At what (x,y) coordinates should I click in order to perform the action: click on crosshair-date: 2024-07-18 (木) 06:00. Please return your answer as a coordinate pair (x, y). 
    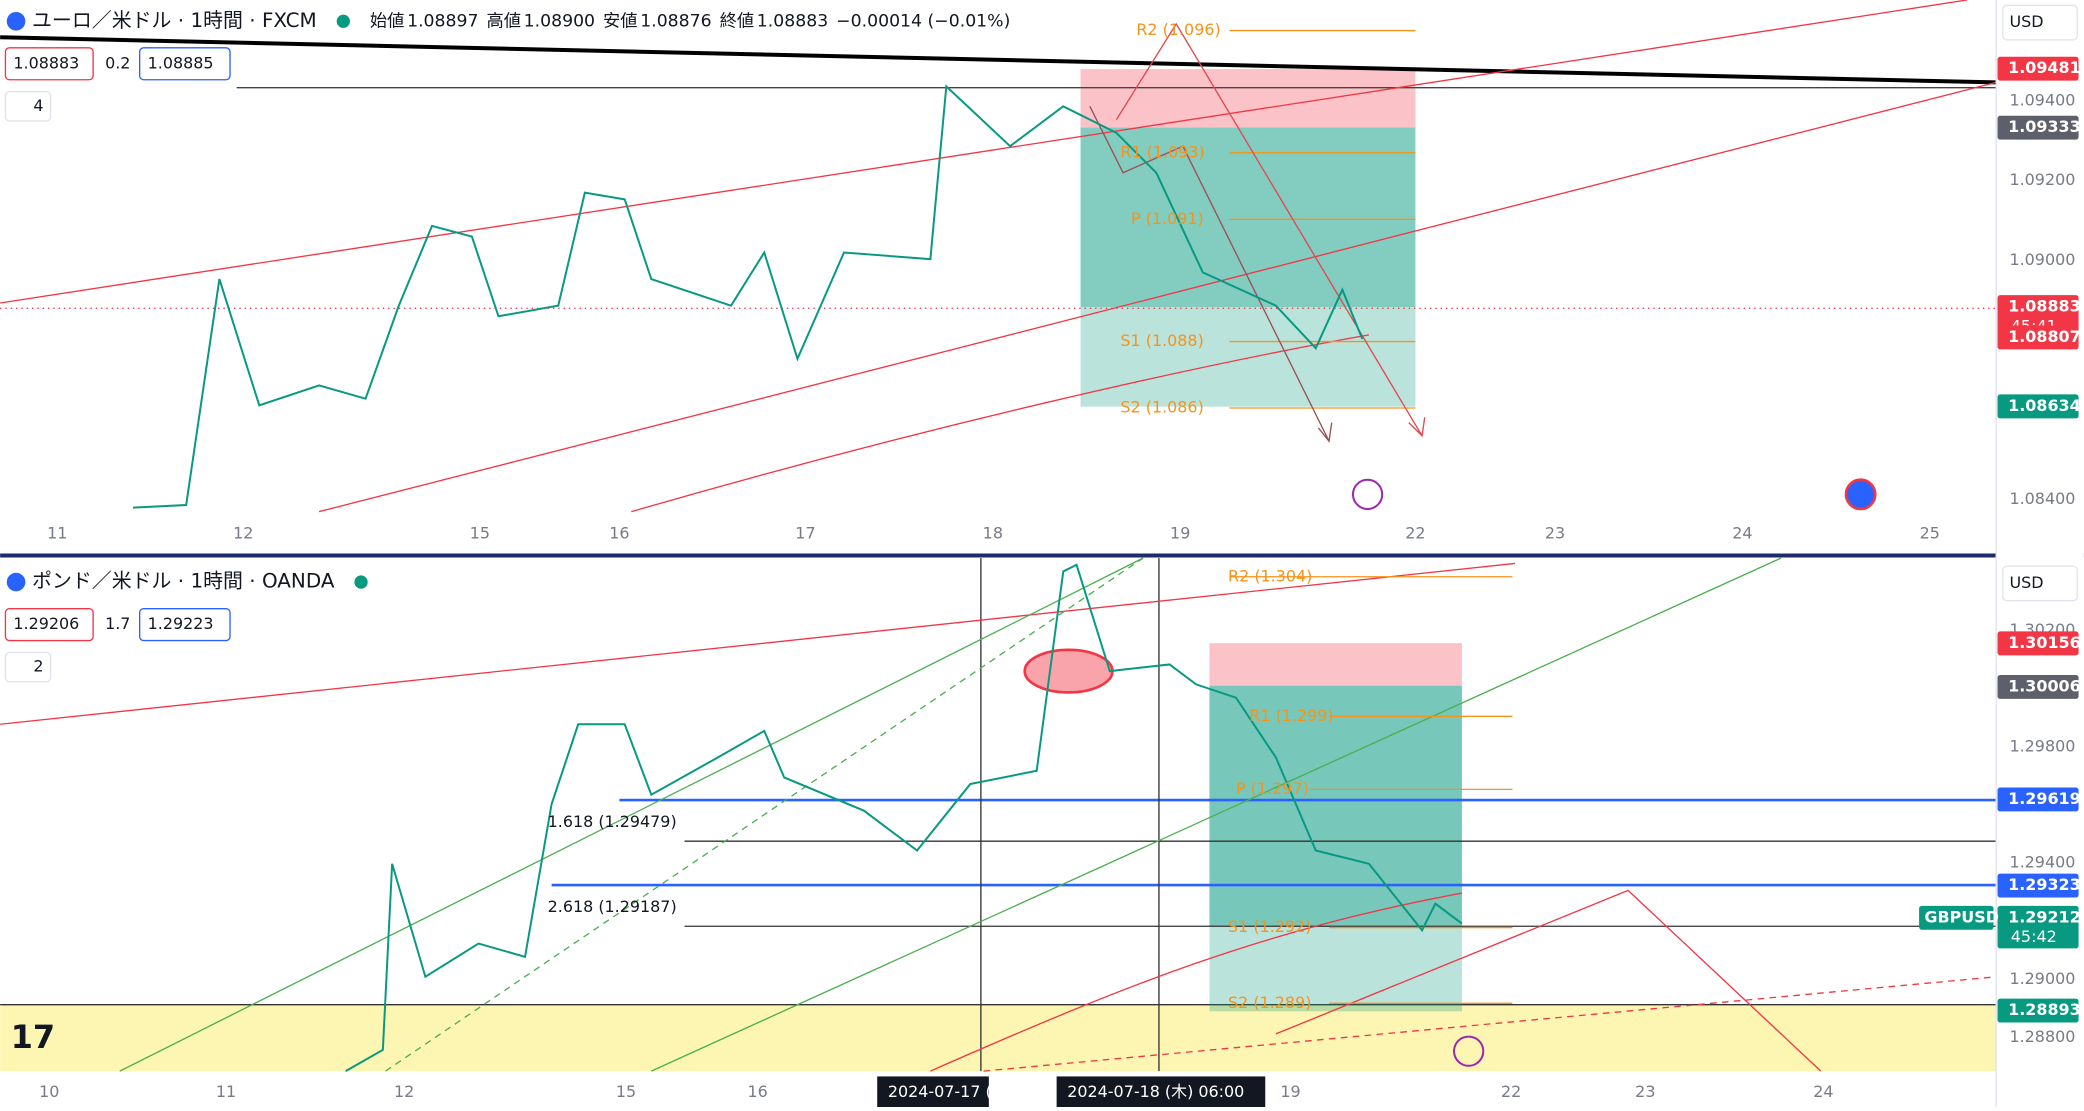
    Looking at the image, I should click on (1155, 1091).